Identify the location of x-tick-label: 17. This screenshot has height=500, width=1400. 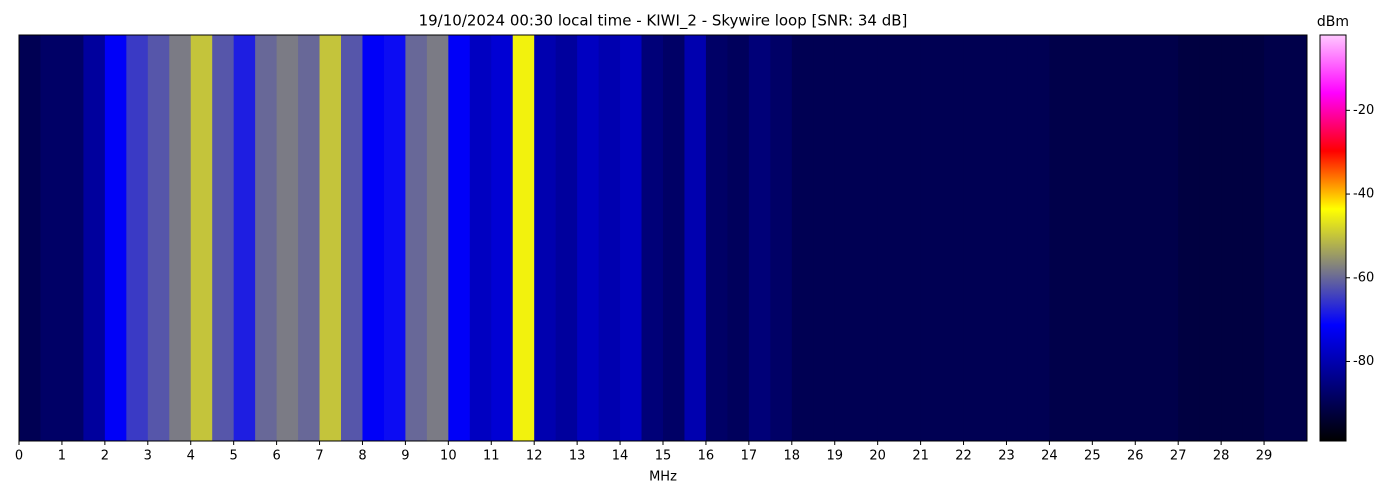
(749, 456).